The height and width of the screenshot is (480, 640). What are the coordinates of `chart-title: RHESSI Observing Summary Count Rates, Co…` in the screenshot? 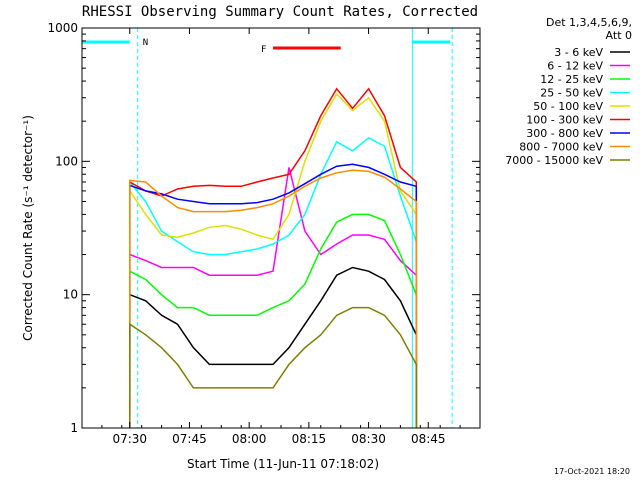 It's located at (280, 12).